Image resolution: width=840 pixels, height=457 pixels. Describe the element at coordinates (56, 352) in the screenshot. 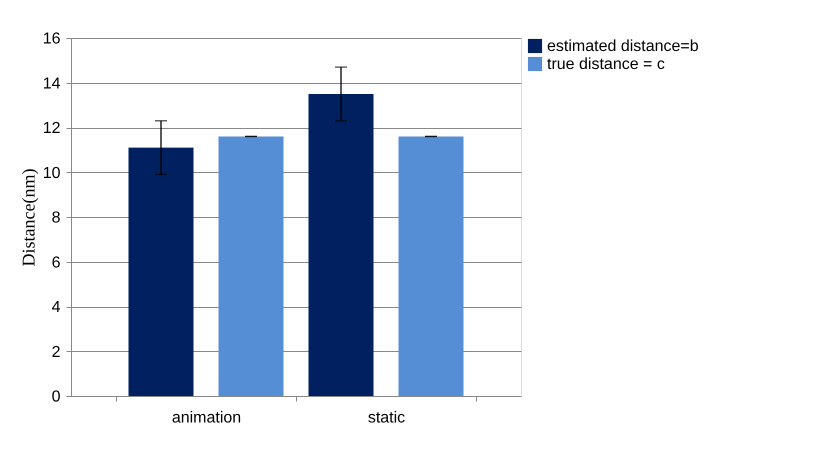

I see `y-tick-label: 2` at that location.